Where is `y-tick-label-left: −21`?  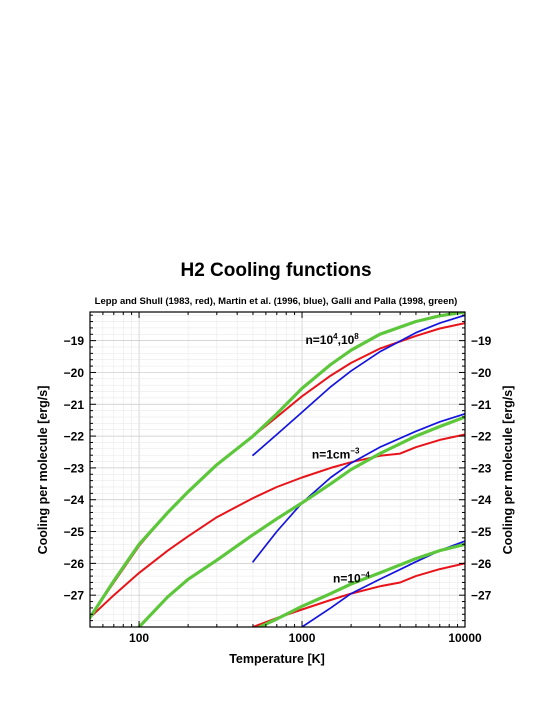
y-tick-label-left: −21 is located at coordinates (74, 405).